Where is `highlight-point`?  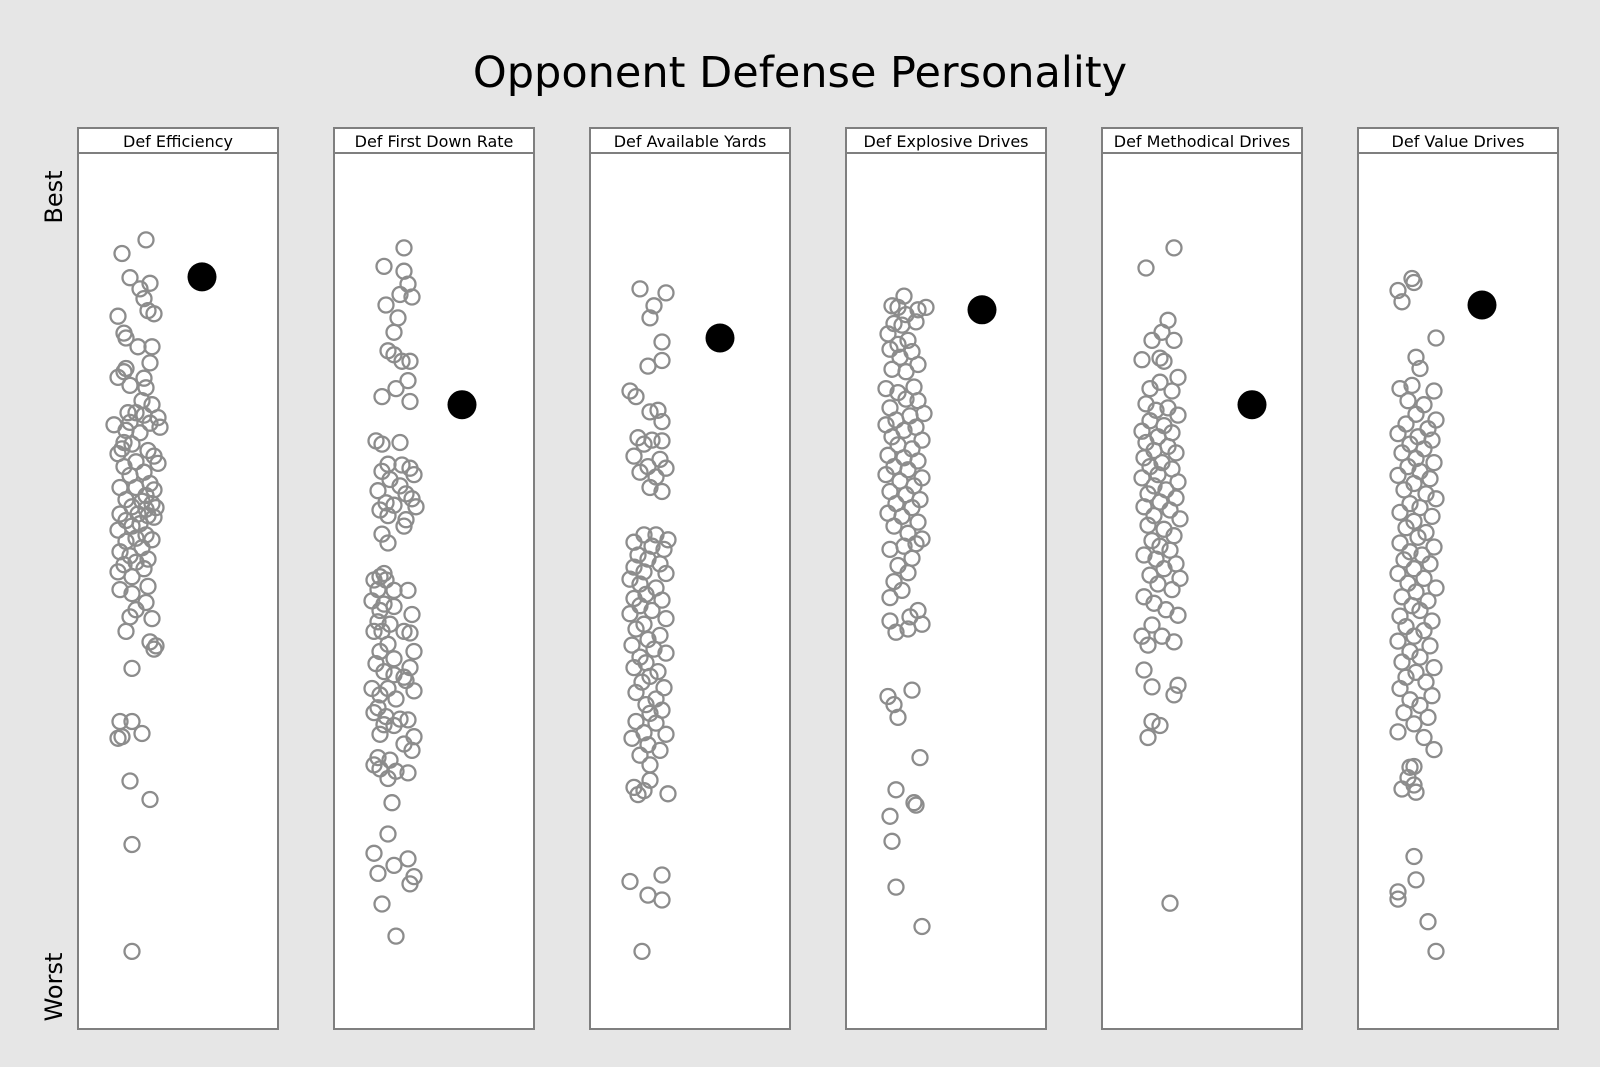
highlight-point is located at coordinates (720, 338).